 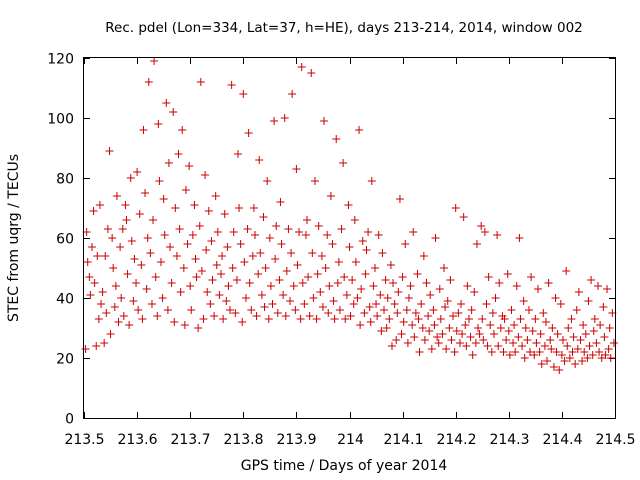 What do you see at coordinates (65, 360) in the screenshot?
I see `y-tick-label: 20` at bounding box center [65, 360].